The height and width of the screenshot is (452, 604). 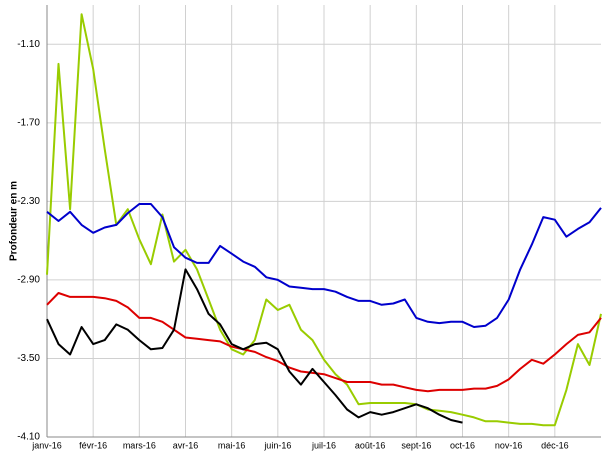 What do you see at coordinates (555, 445) in the screenshot?
I see `x-tick-label: déc-16` at bounding box center [555, 445].